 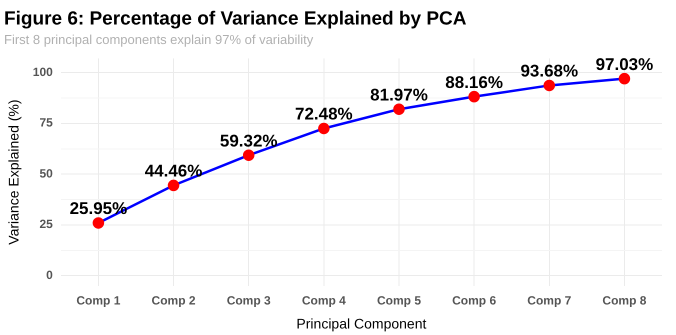 I want to click on data-label: 25.95%, so click(x=99, y=208).